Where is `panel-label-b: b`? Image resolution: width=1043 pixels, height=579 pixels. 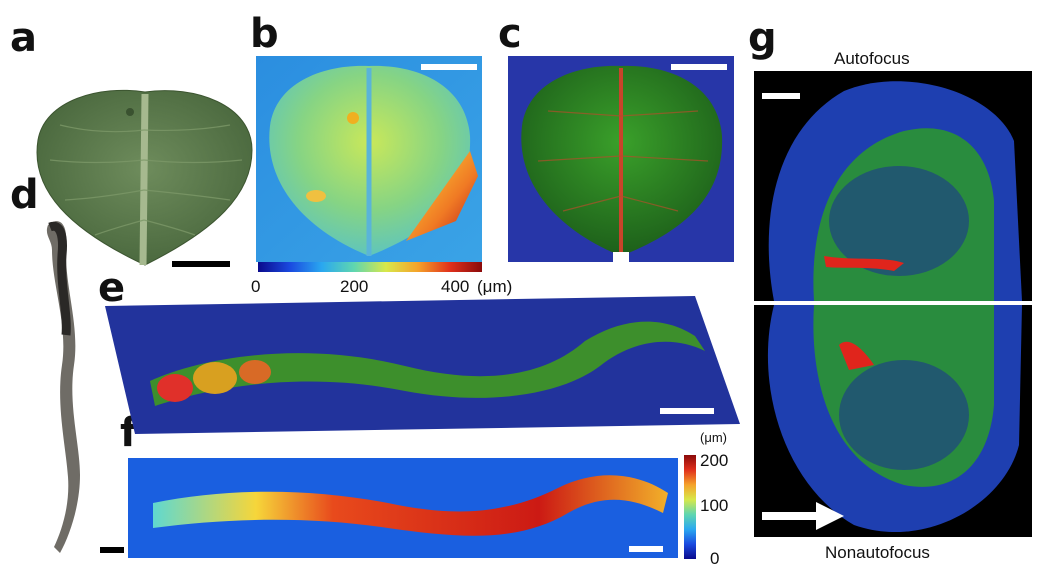
panel-label-b: b is located at coordinates (264, 34).